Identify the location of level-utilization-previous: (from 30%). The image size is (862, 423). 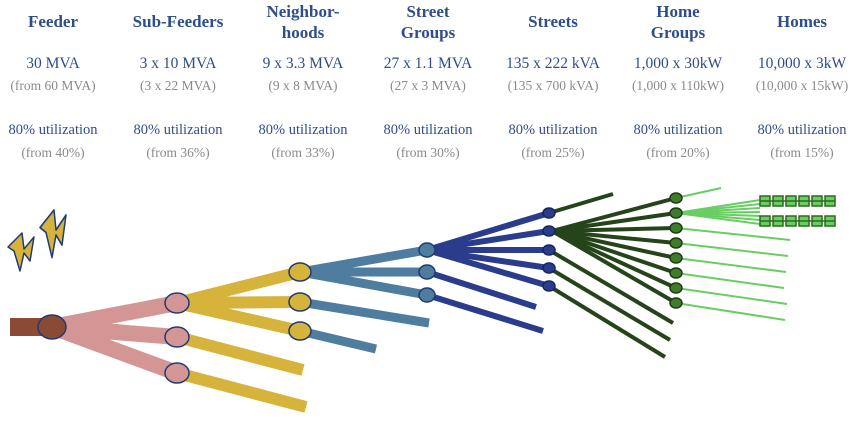
(428, 152).